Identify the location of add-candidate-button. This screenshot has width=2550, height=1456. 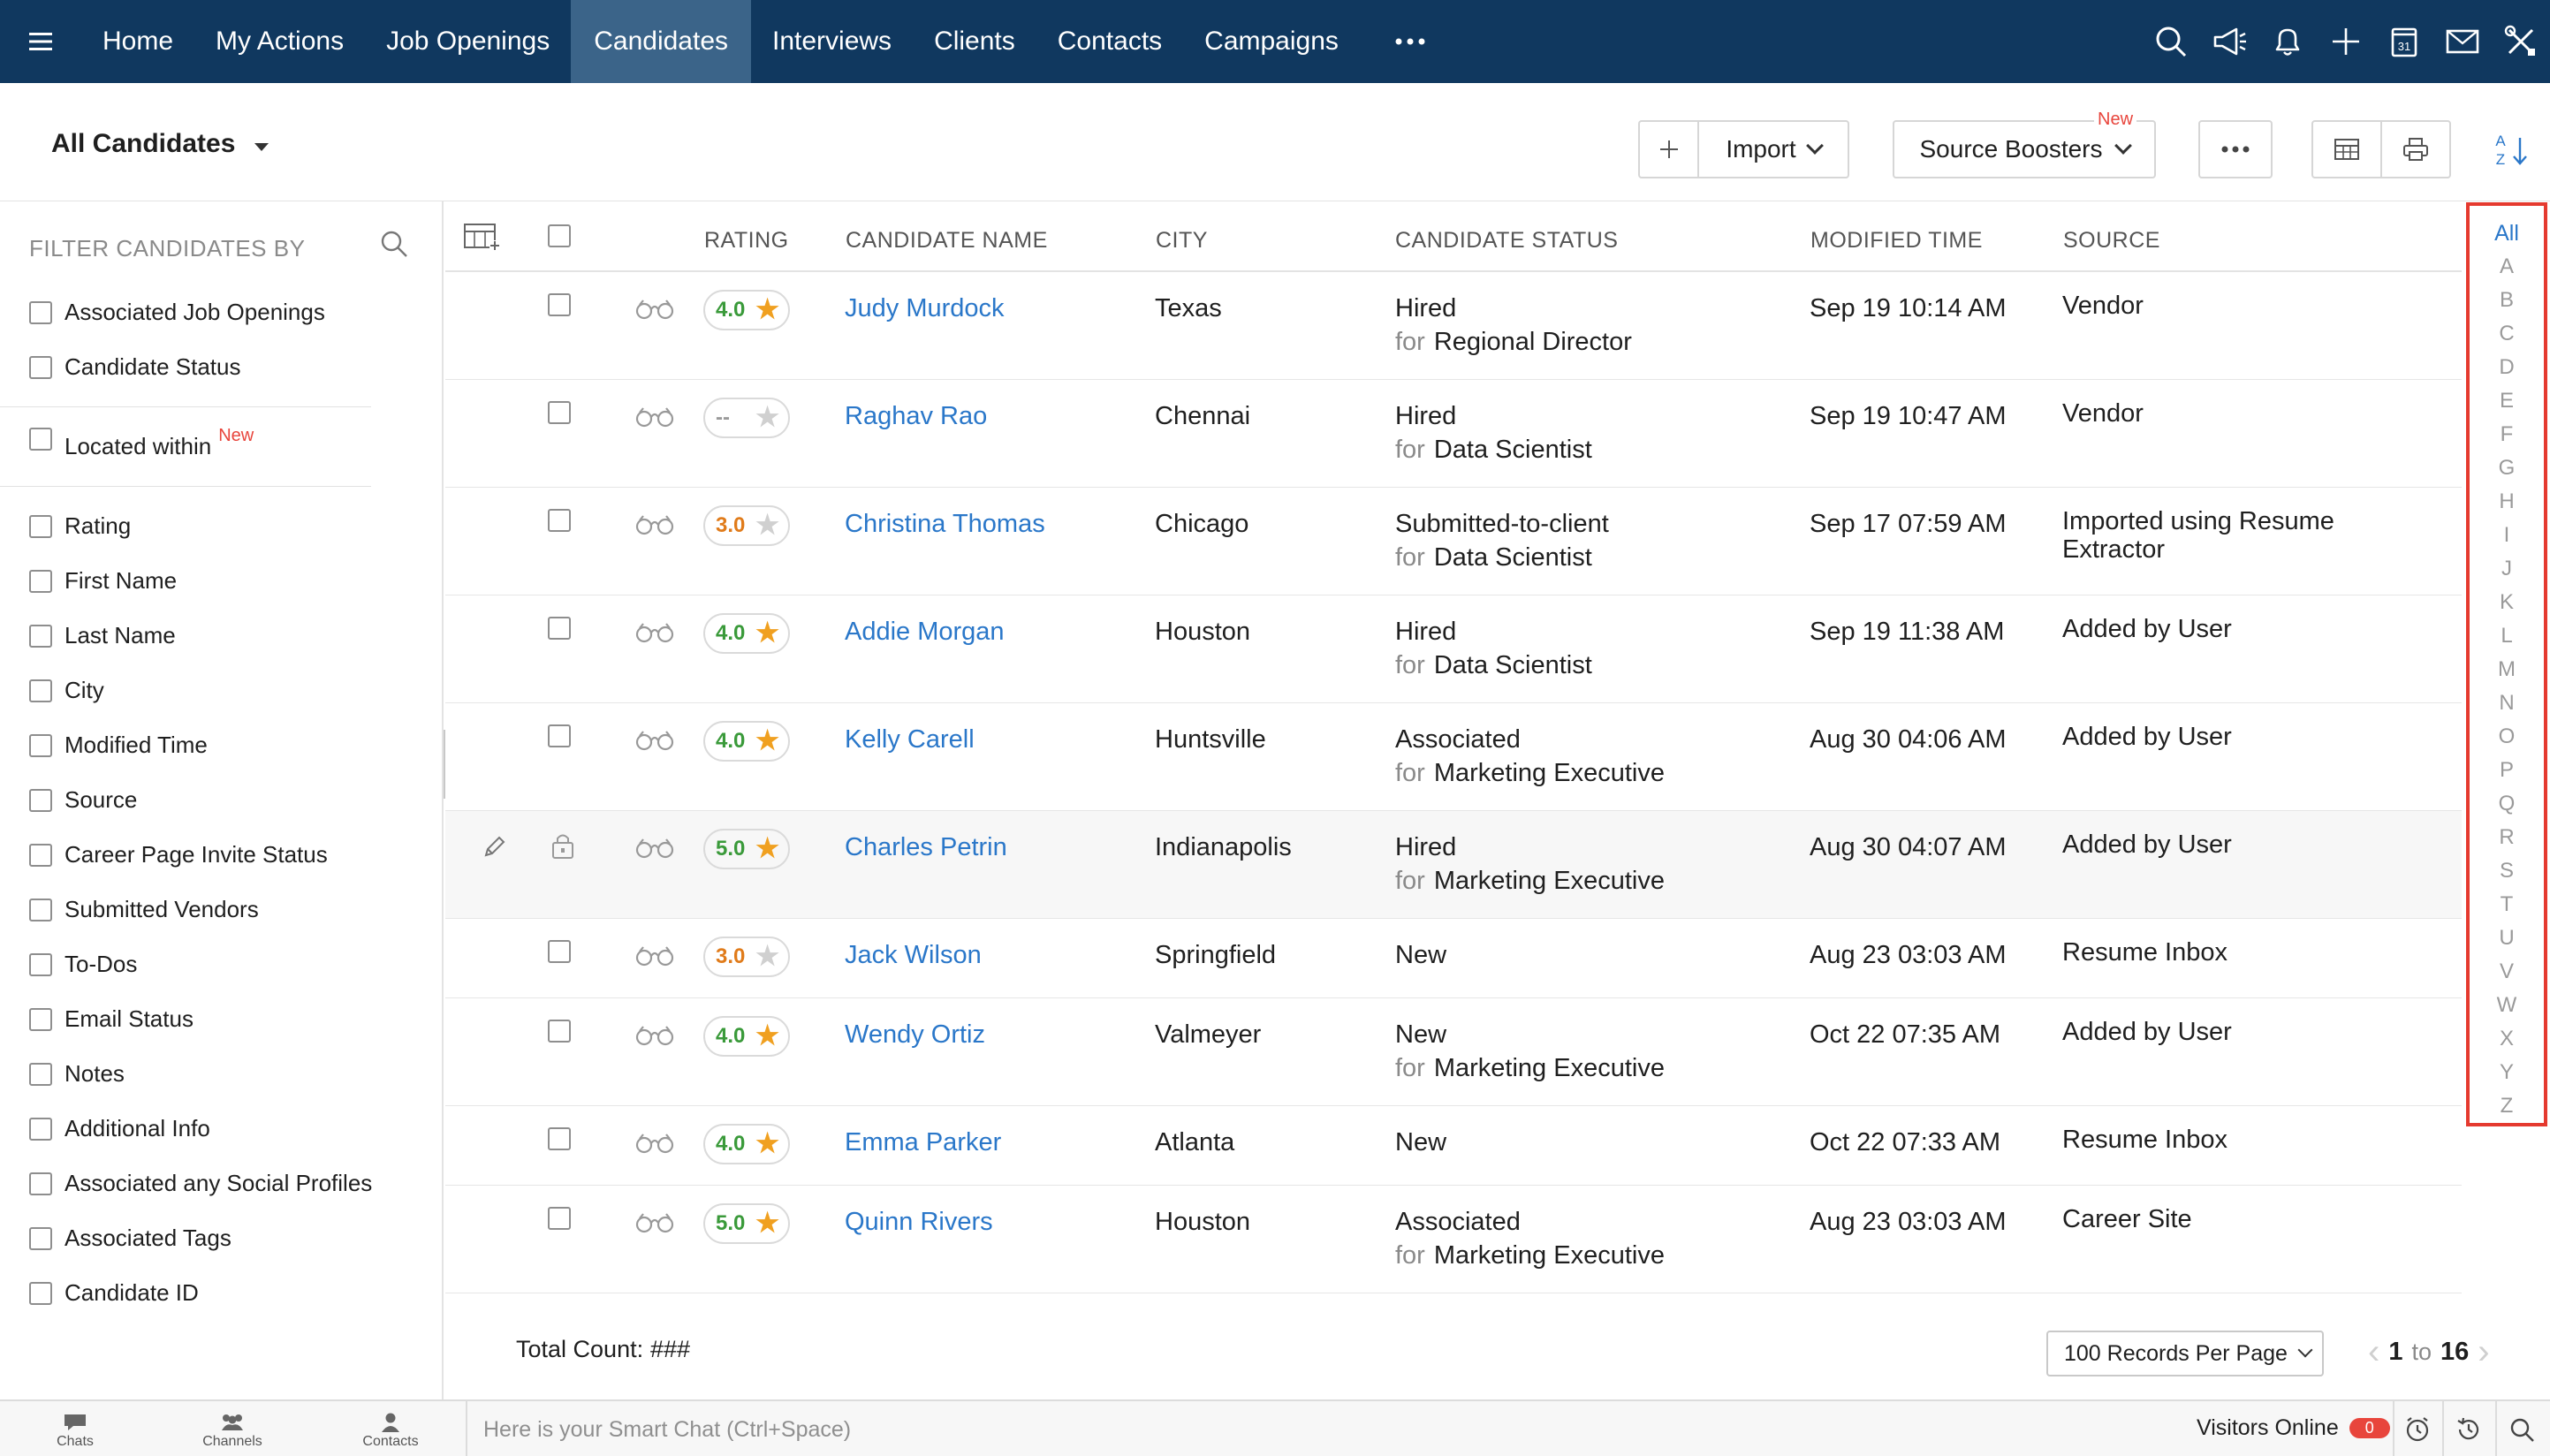
(1668, 149).